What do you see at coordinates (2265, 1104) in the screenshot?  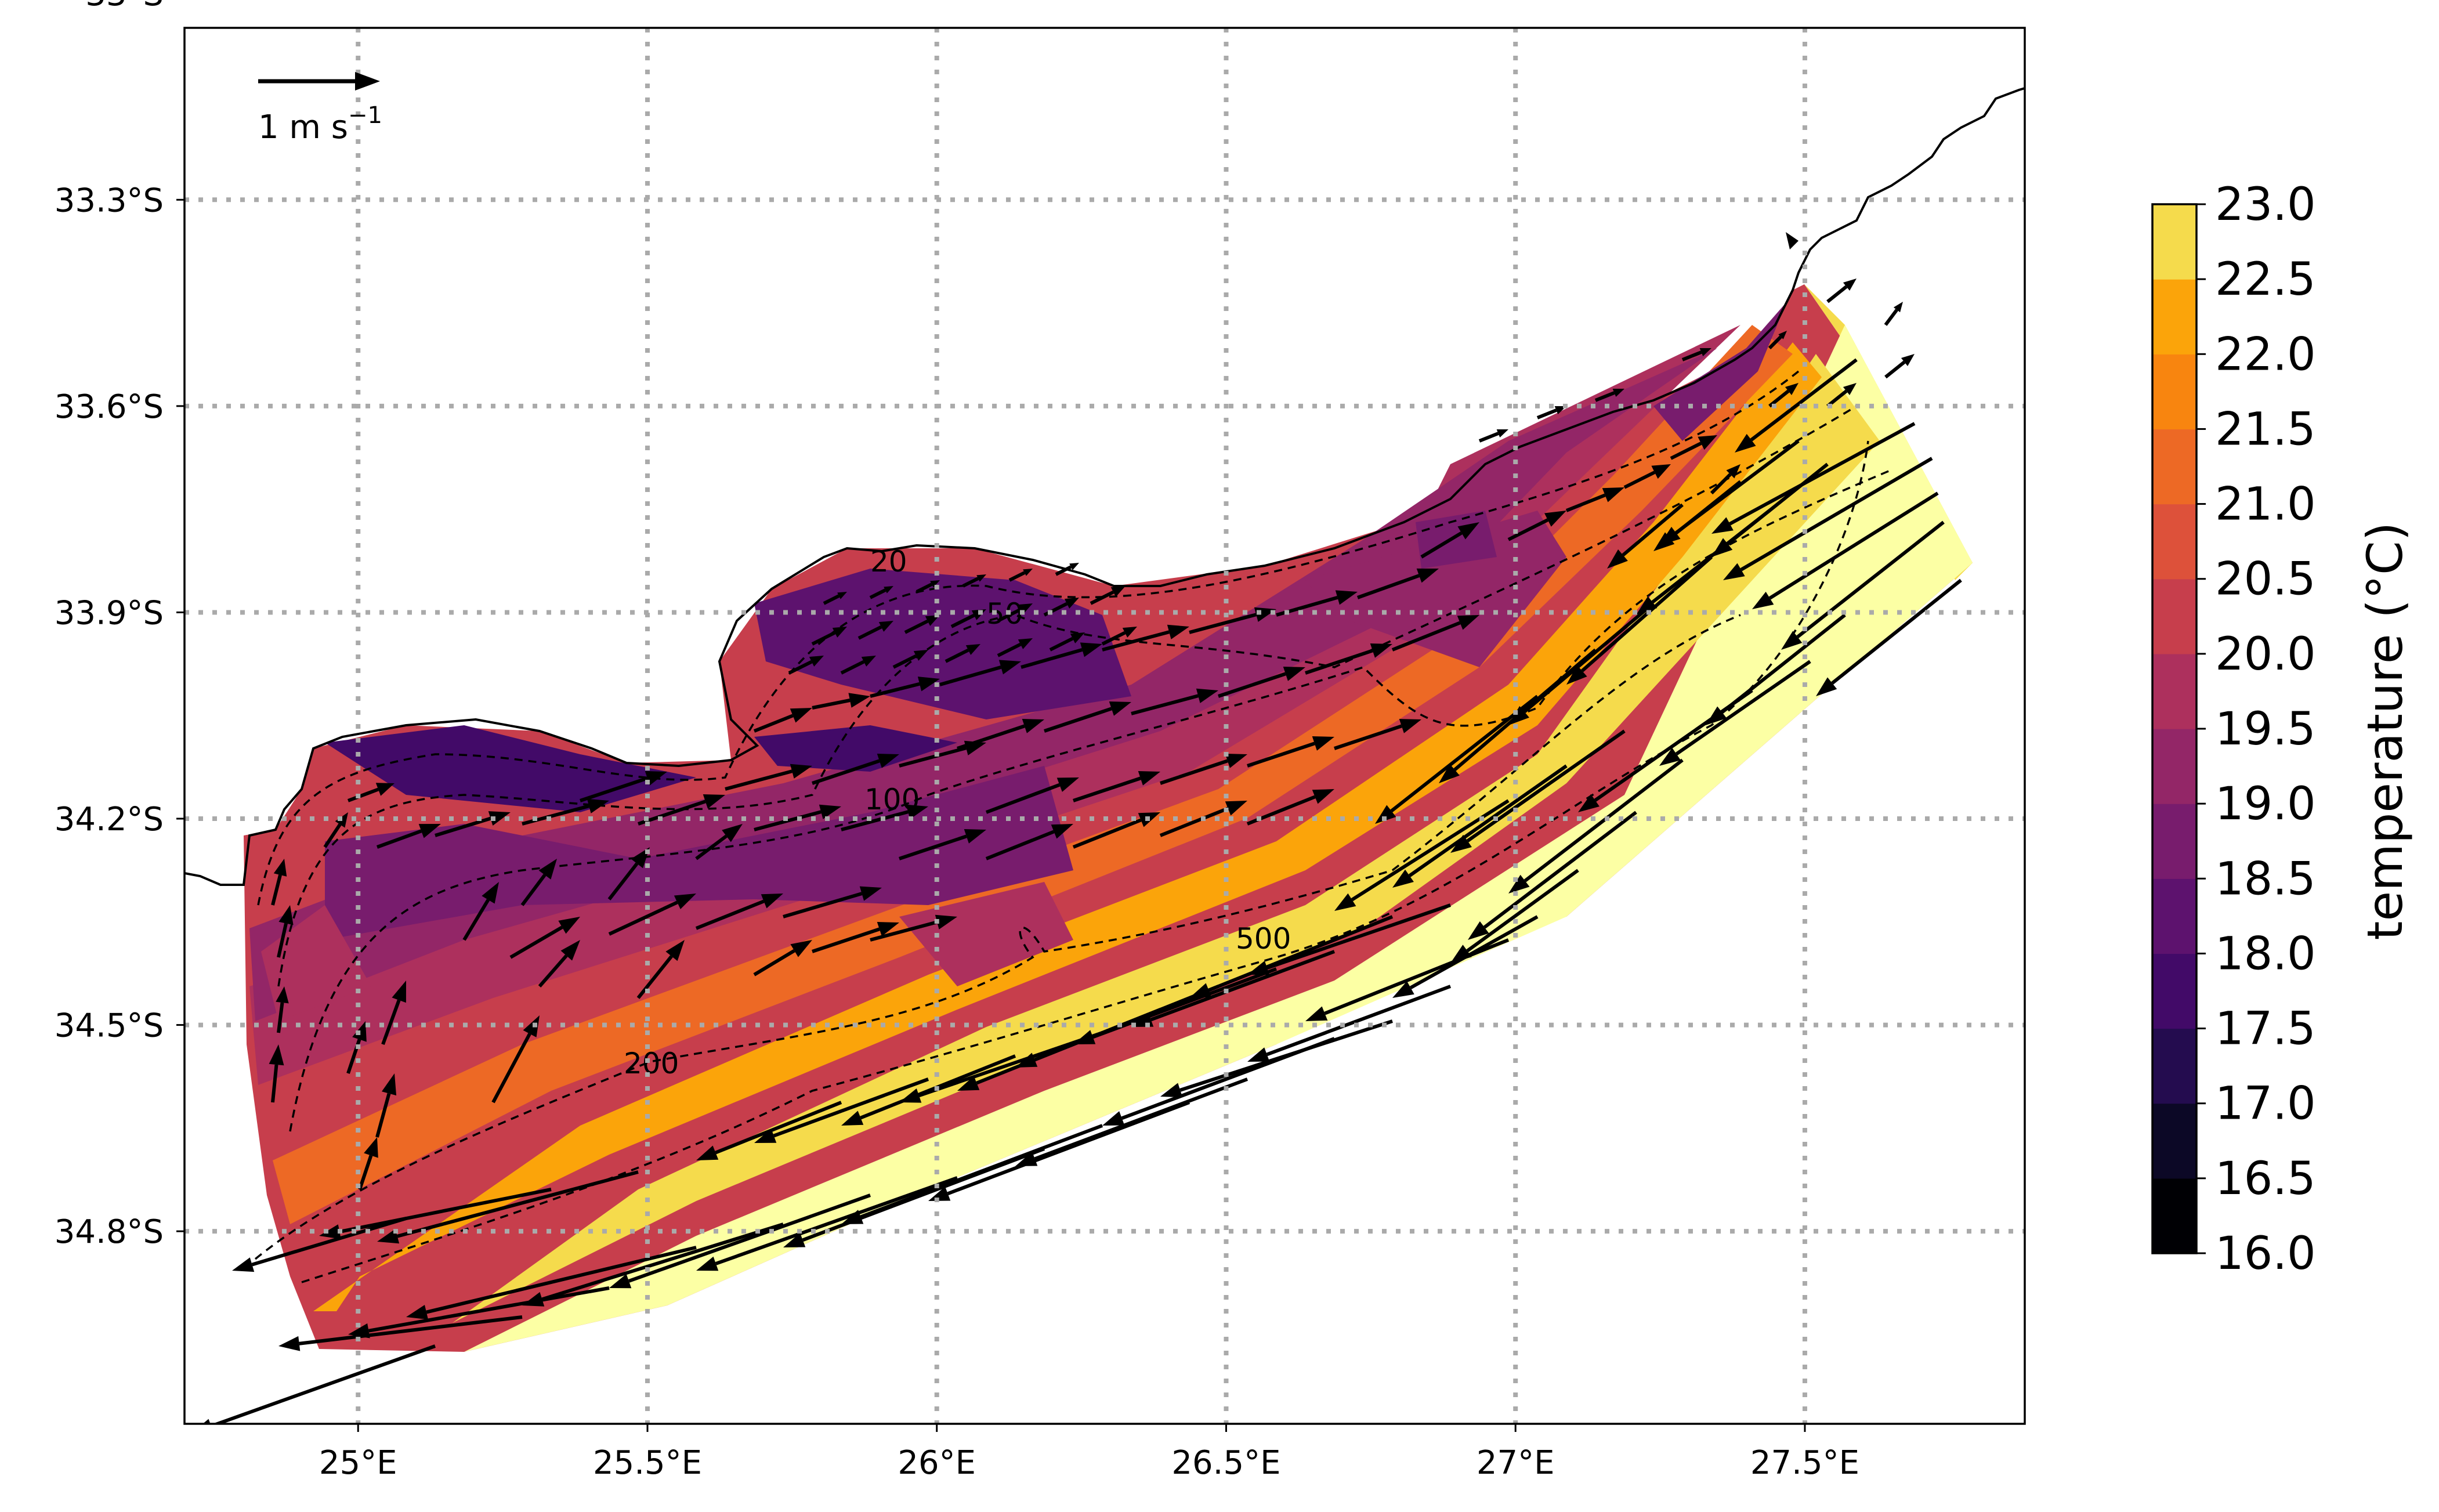 I see `colorbar-tick-label: 17.0` at bounding box center [2265, 1104].